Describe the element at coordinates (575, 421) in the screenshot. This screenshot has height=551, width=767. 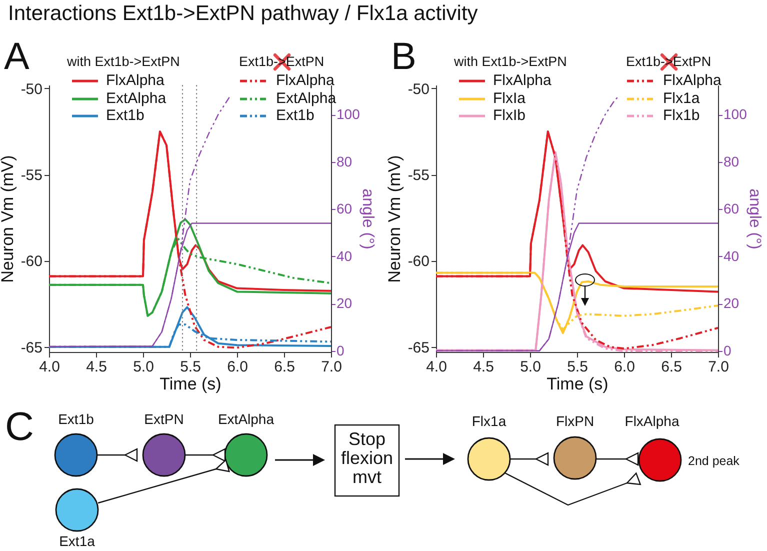
I see `text: FlxPN` at that location.